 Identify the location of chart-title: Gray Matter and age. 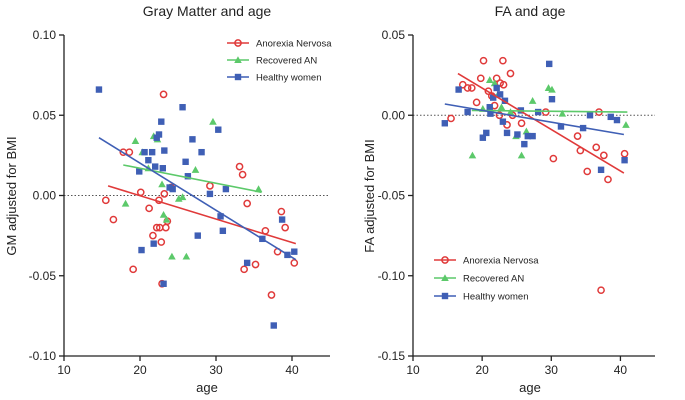
(207, 11).